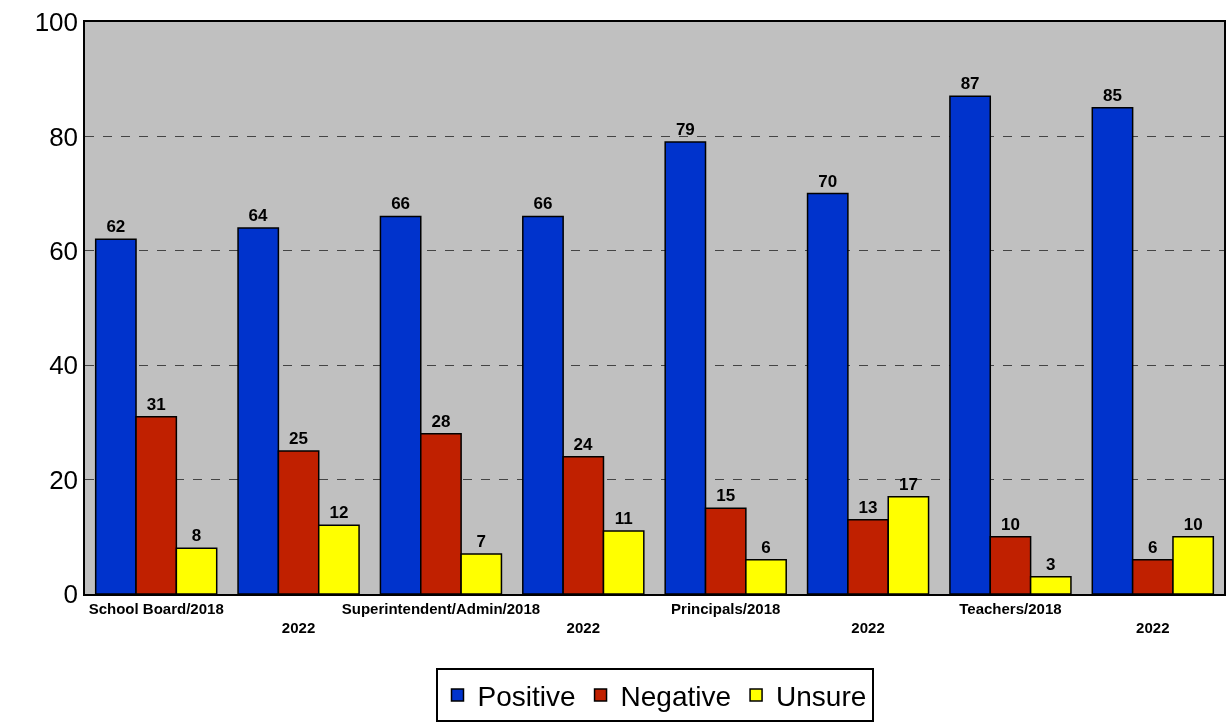  Describe the element at coordinates (970, 84) in the screenshot. I see `data-label: 87` at that location.